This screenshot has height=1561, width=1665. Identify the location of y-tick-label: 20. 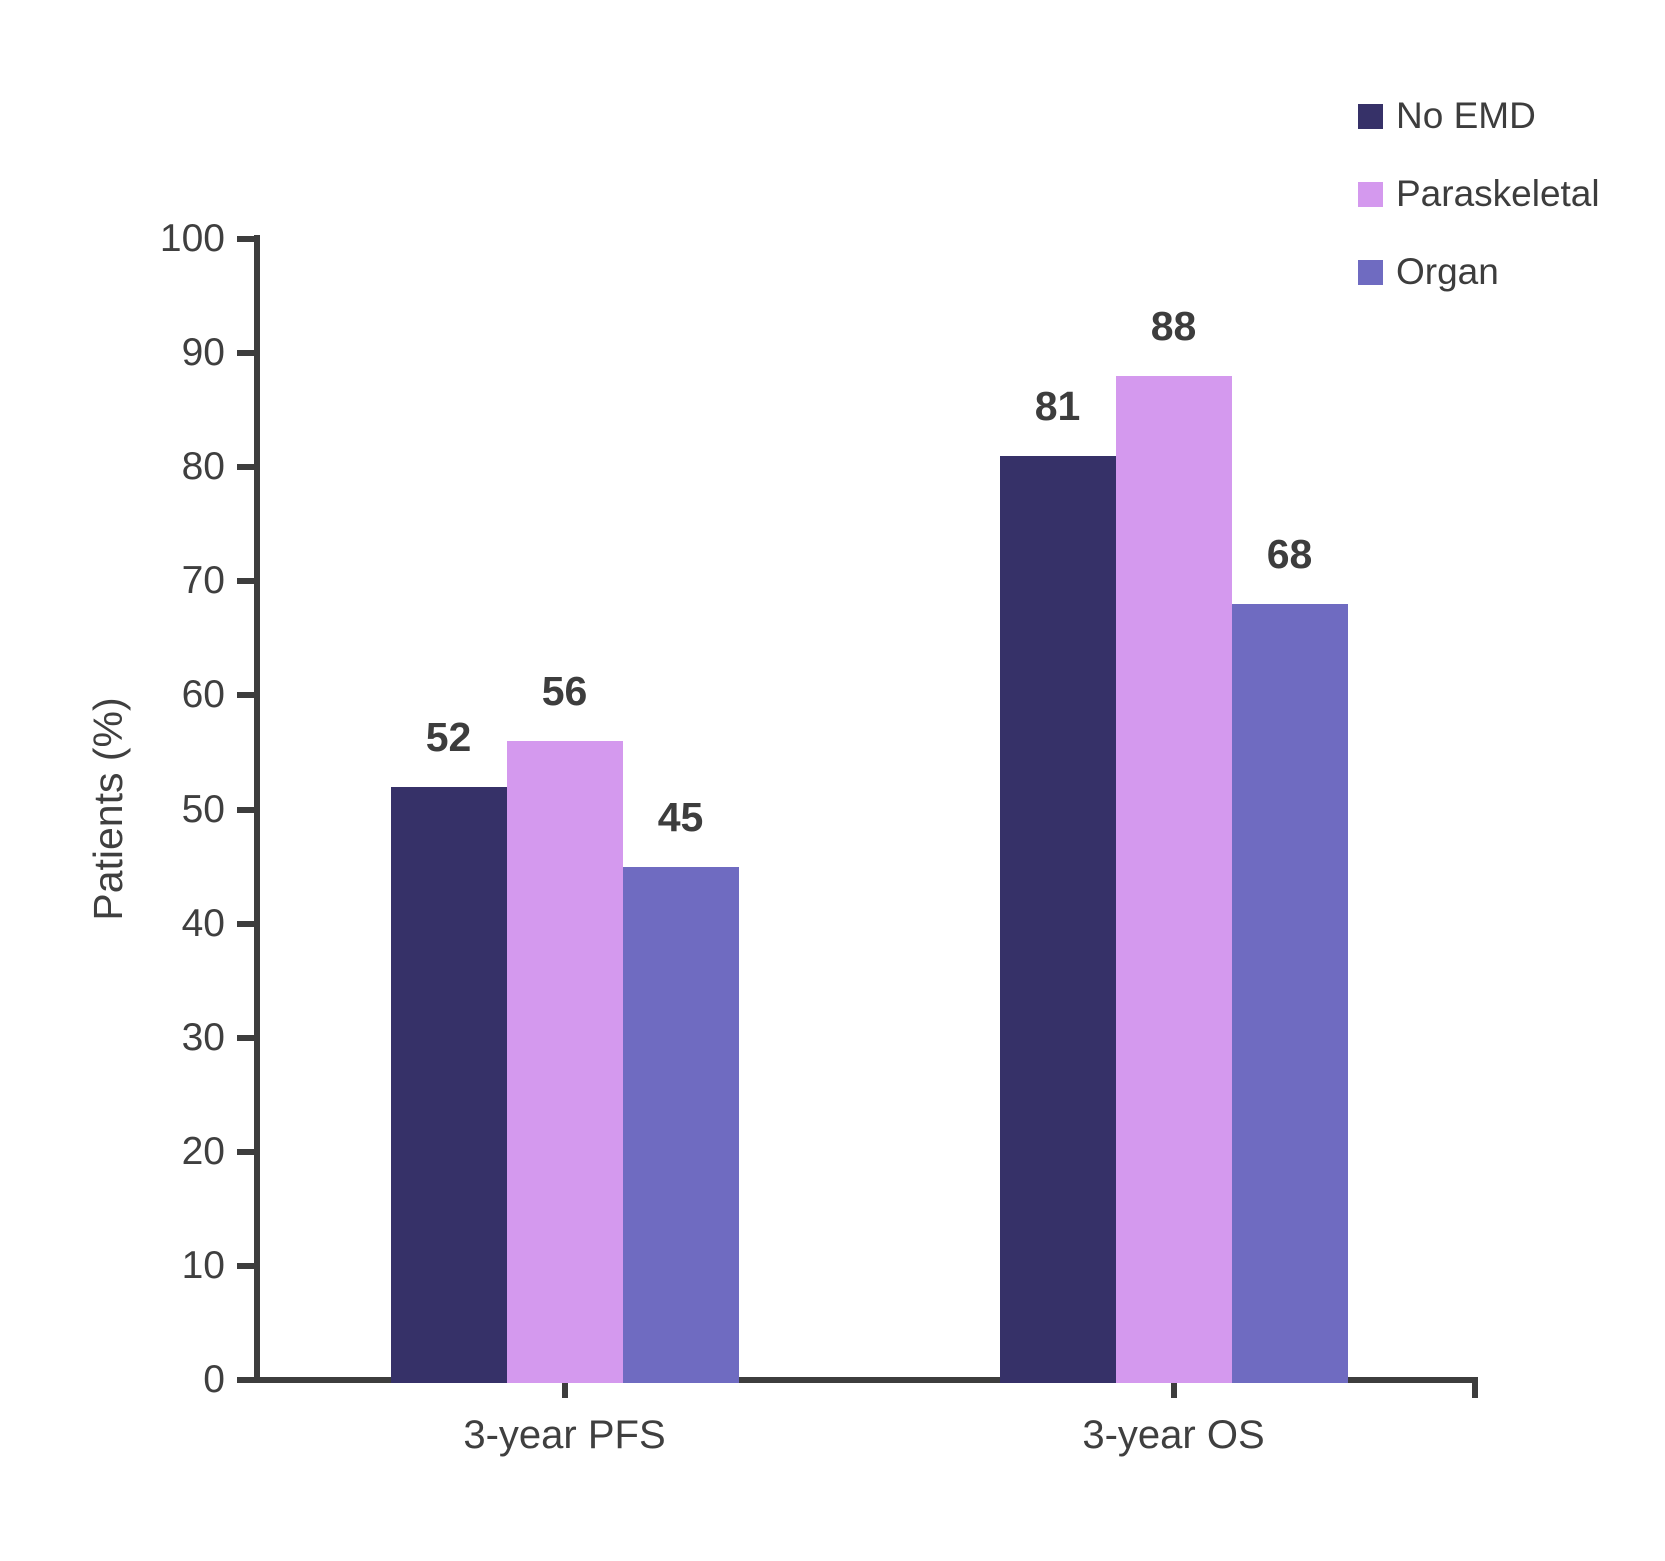
(203, 1151).